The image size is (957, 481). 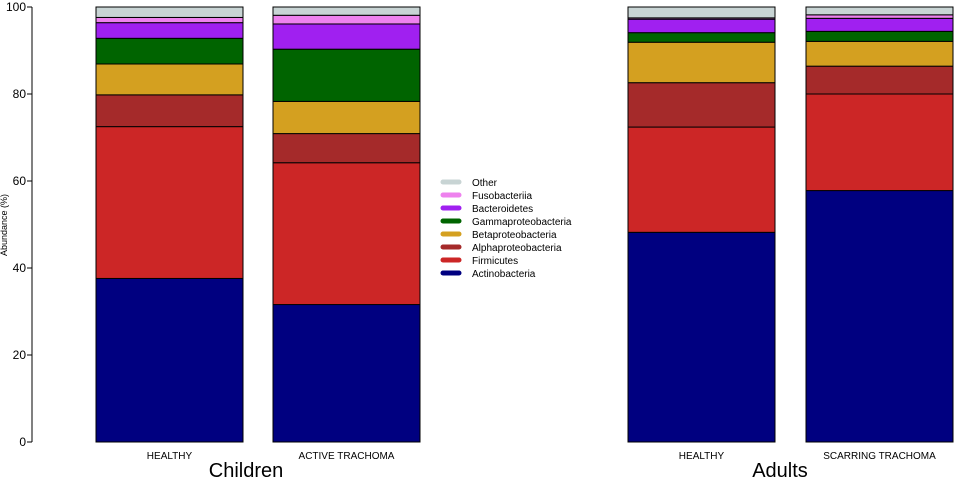 I want to click on y-tick-label: 20, so click(x=20, y=355).